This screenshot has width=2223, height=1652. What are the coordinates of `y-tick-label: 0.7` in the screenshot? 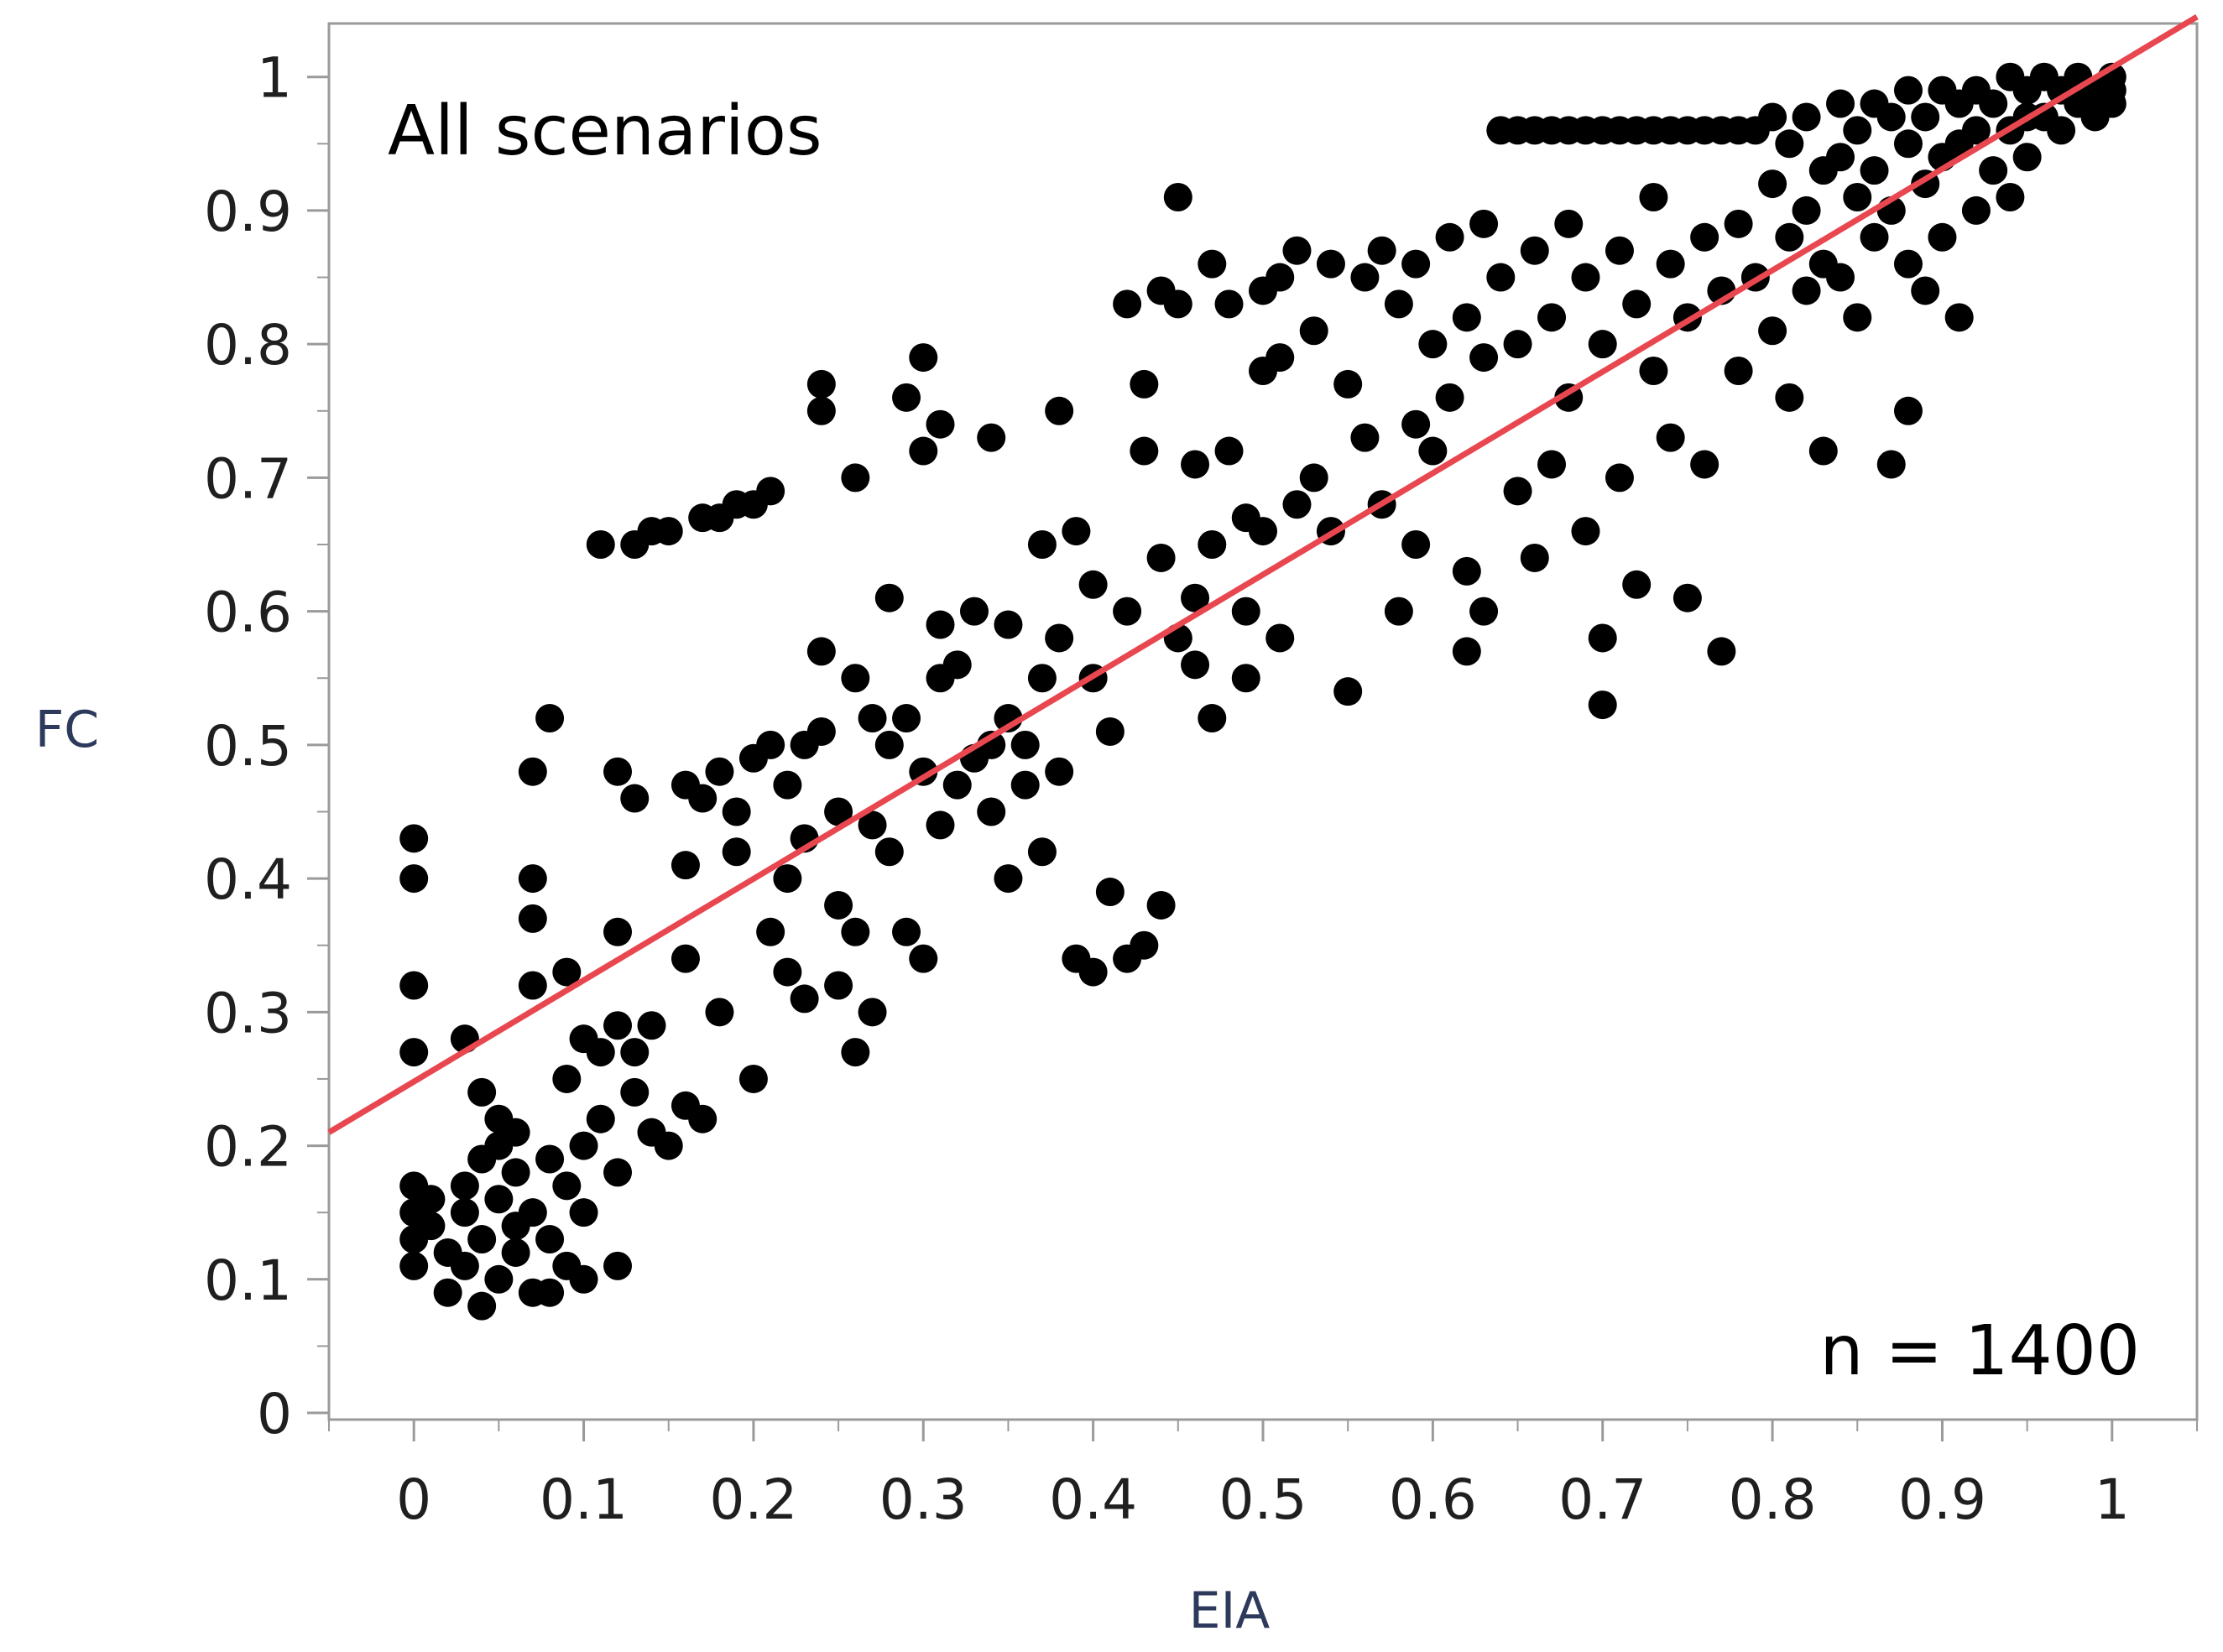 It's located at (248, 478).